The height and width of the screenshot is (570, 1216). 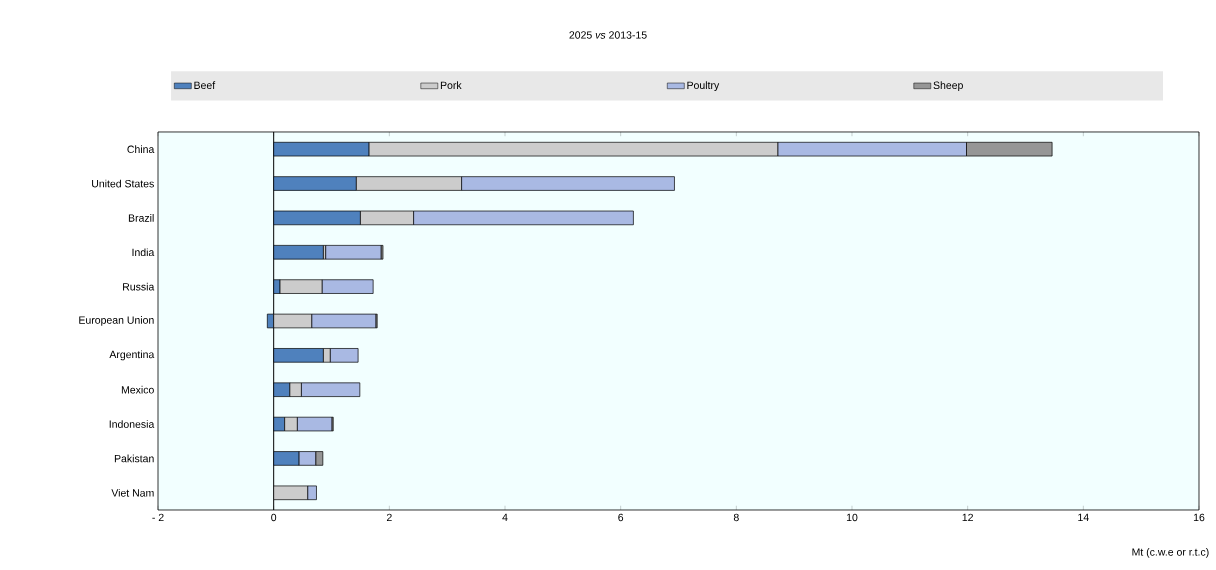 What do you see at coordinates (353, 252) in the screenshot?
I see `bar` at bounding box center [353, 252].